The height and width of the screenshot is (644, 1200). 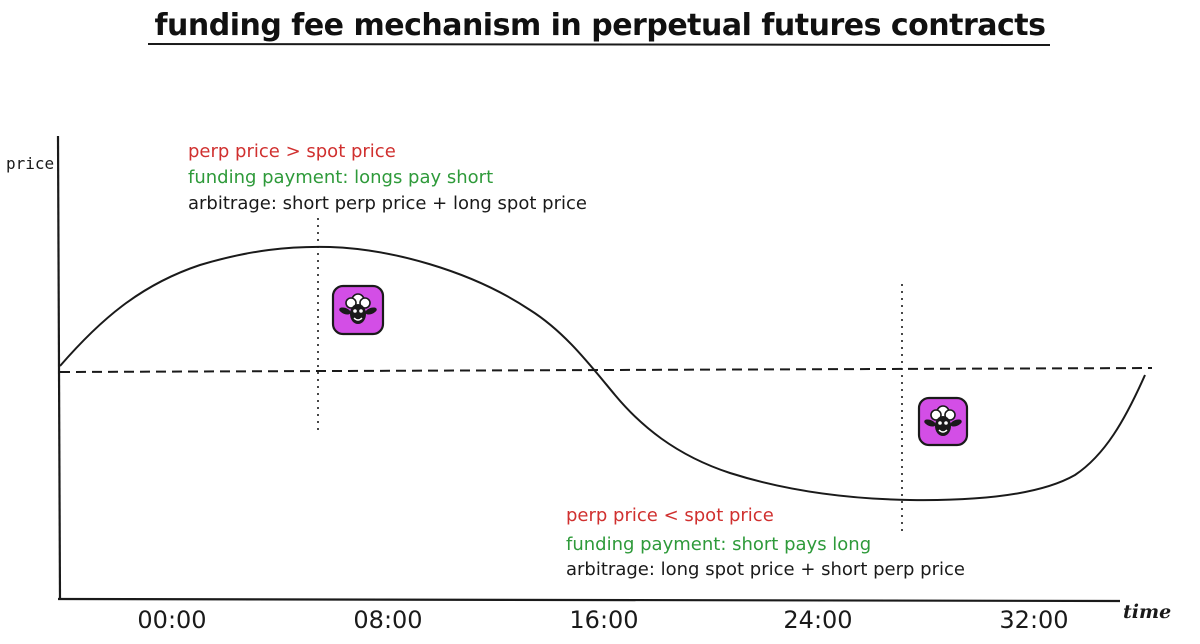 I want to click on y-axis, so click(x=59, y=368).